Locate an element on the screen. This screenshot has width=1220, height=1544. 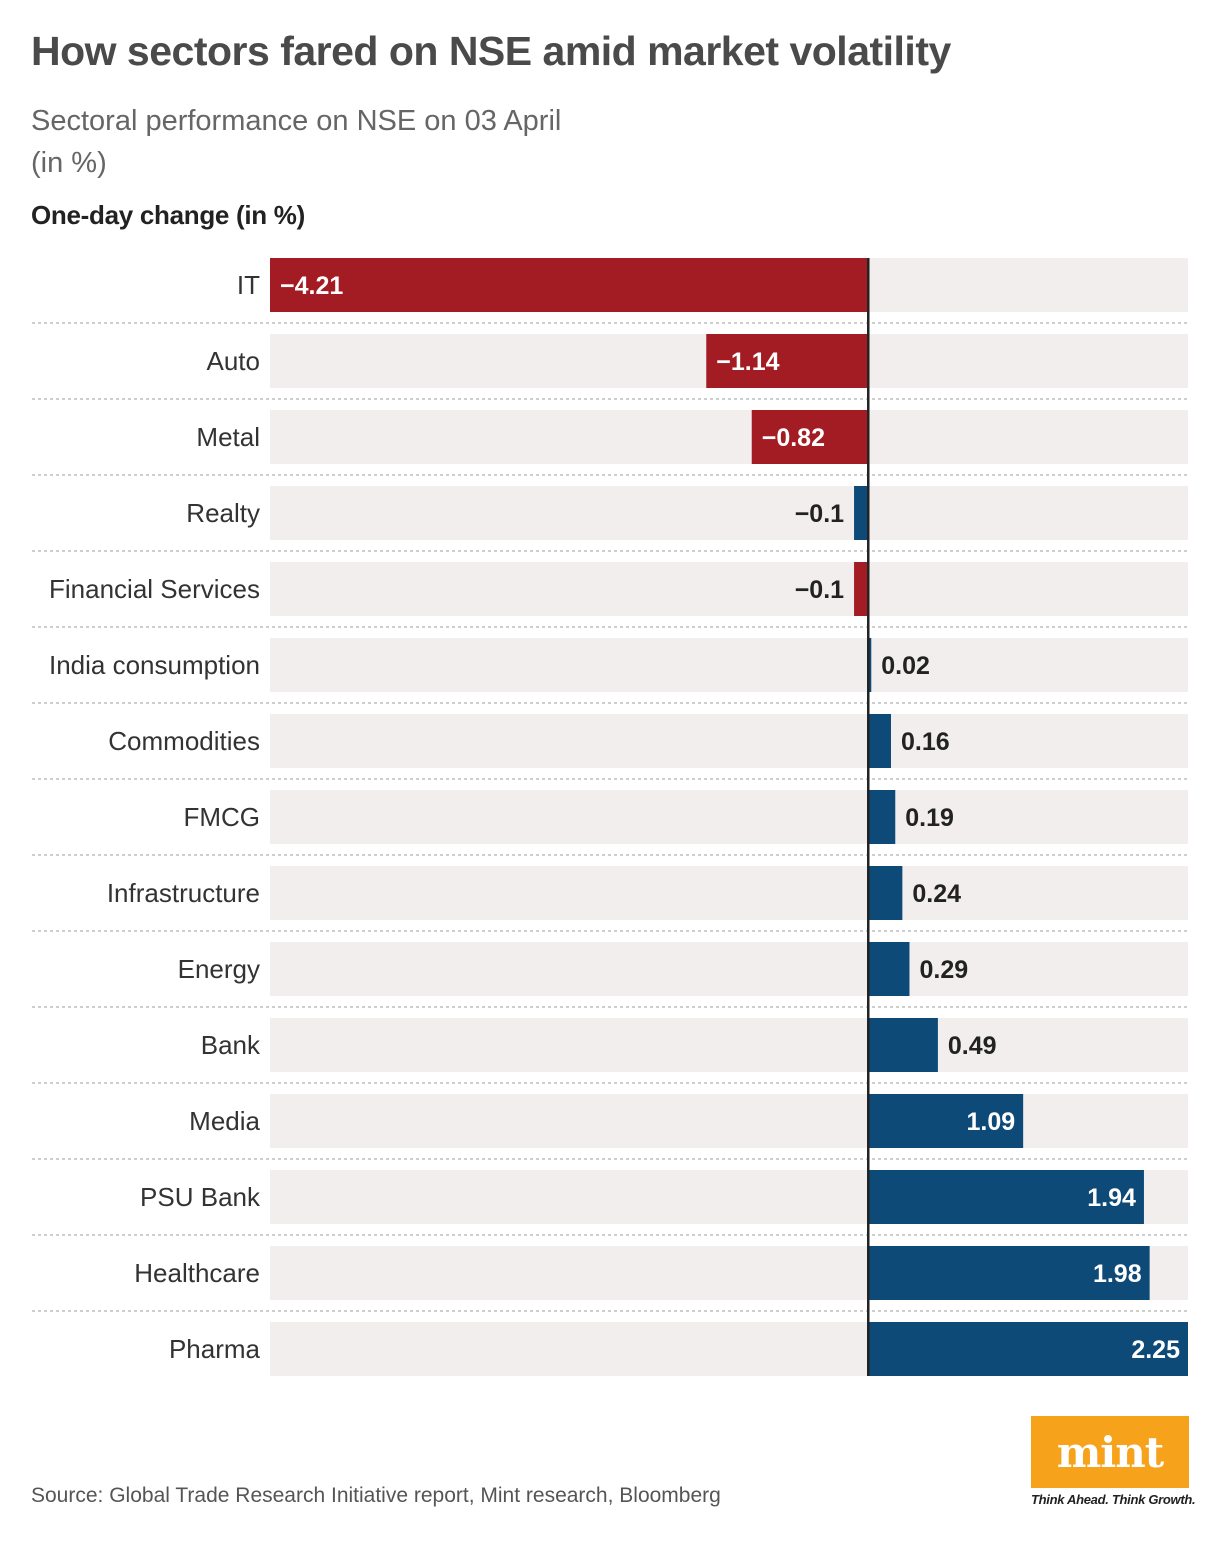
category-label-metal: Metal is located at coordinates (228, 437).